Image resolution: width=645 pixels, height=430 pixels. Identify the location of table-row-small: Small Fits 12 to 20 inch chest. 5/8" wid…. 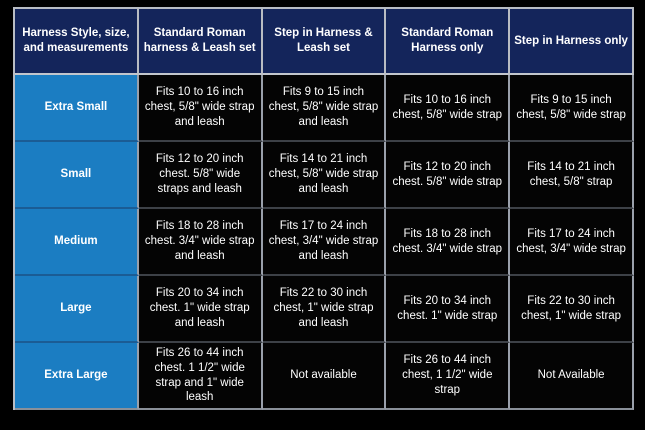
(324, 175).